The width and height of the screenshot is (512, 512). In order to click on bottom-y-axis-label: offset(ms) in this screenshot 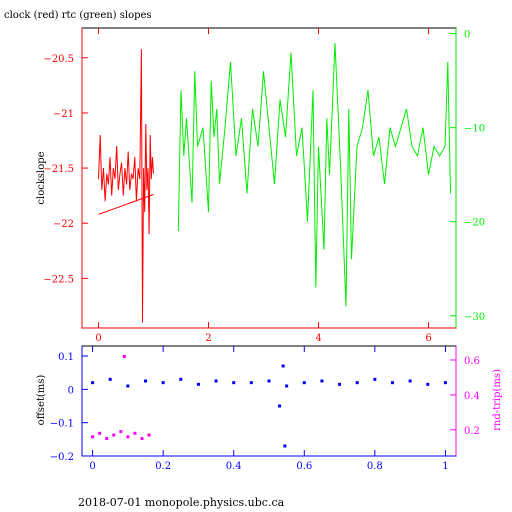, I will do `click(41, 400)`.